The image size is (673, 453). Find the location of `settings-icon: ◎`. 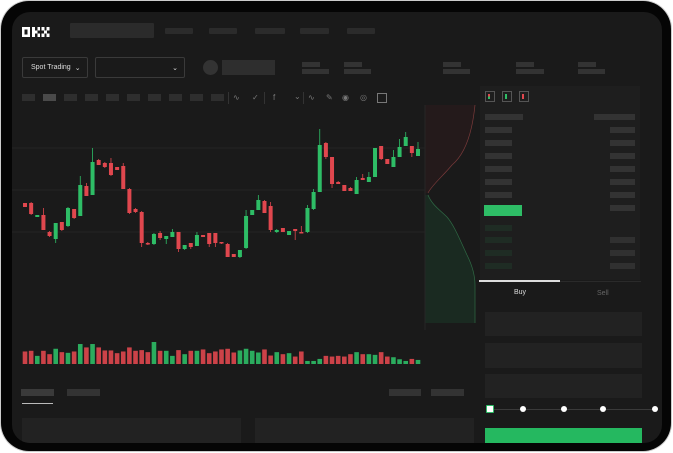

settings-icon: ◎ is located at coordinates (363, 97).